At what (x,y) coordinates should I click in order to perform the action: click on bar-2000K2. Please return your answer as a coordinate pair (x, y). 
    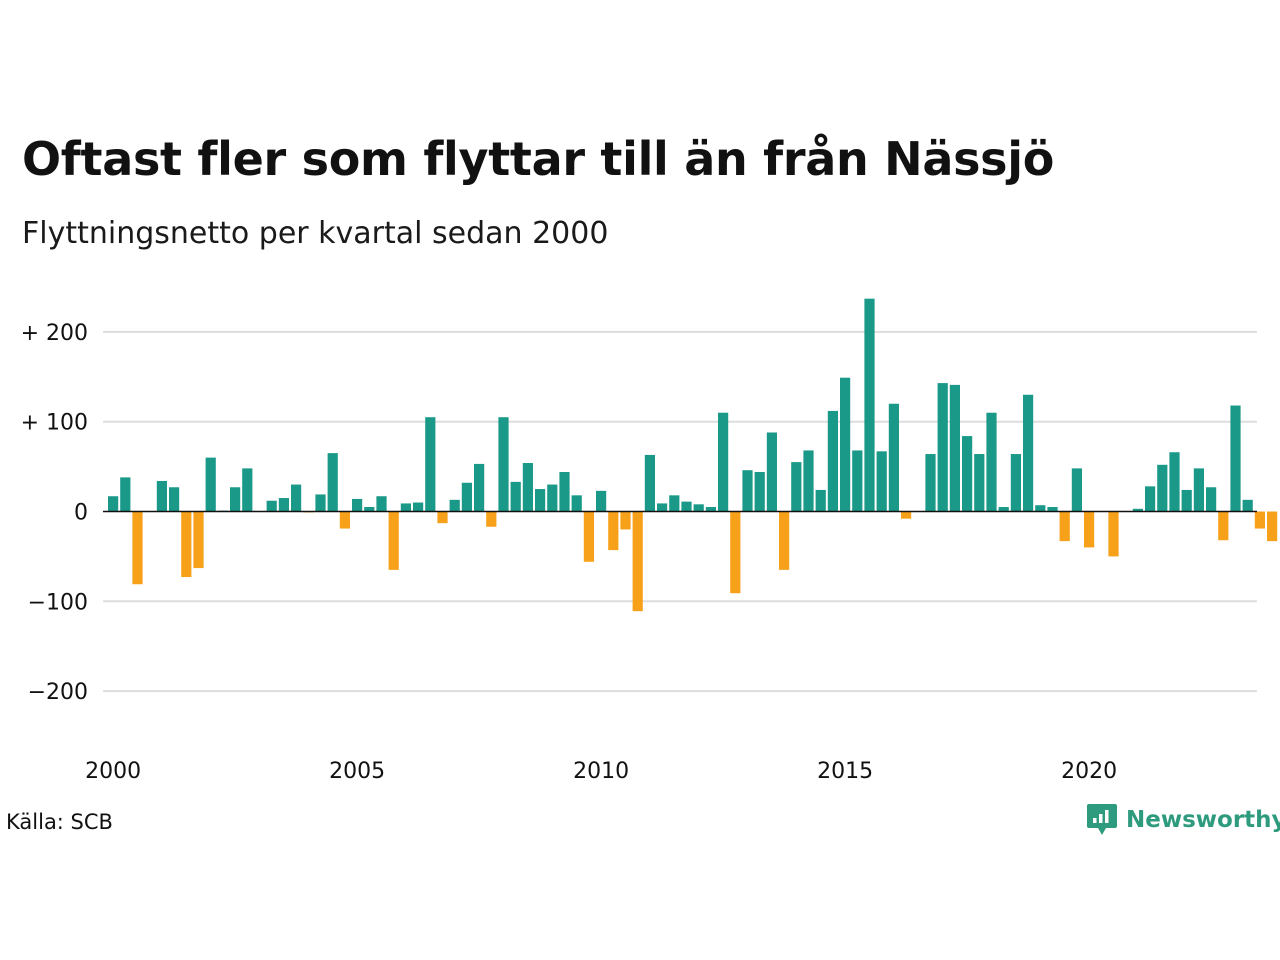
    Looking at the image, I should click on (125, 494).